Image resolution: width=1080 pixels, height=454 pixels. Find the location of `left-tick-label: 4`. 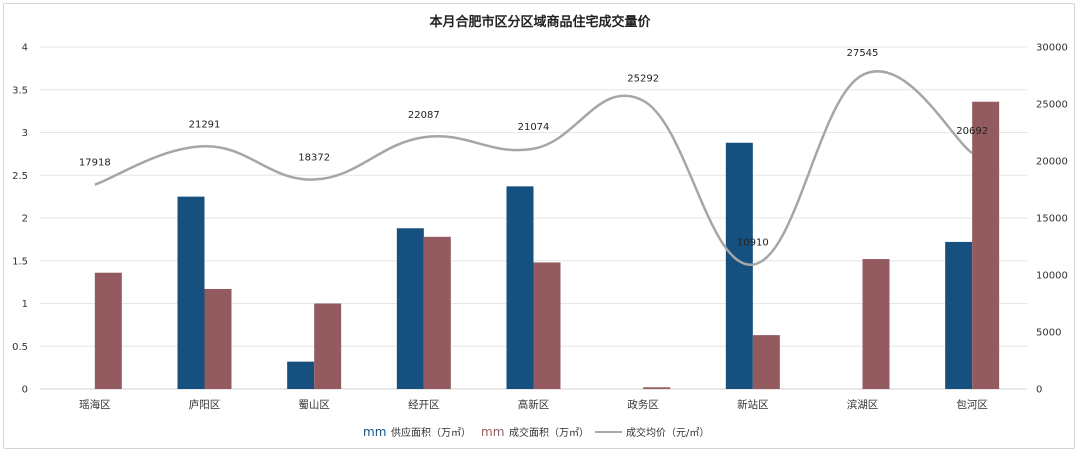

left-tick-label: 4 is located at coordinates (25, 48).